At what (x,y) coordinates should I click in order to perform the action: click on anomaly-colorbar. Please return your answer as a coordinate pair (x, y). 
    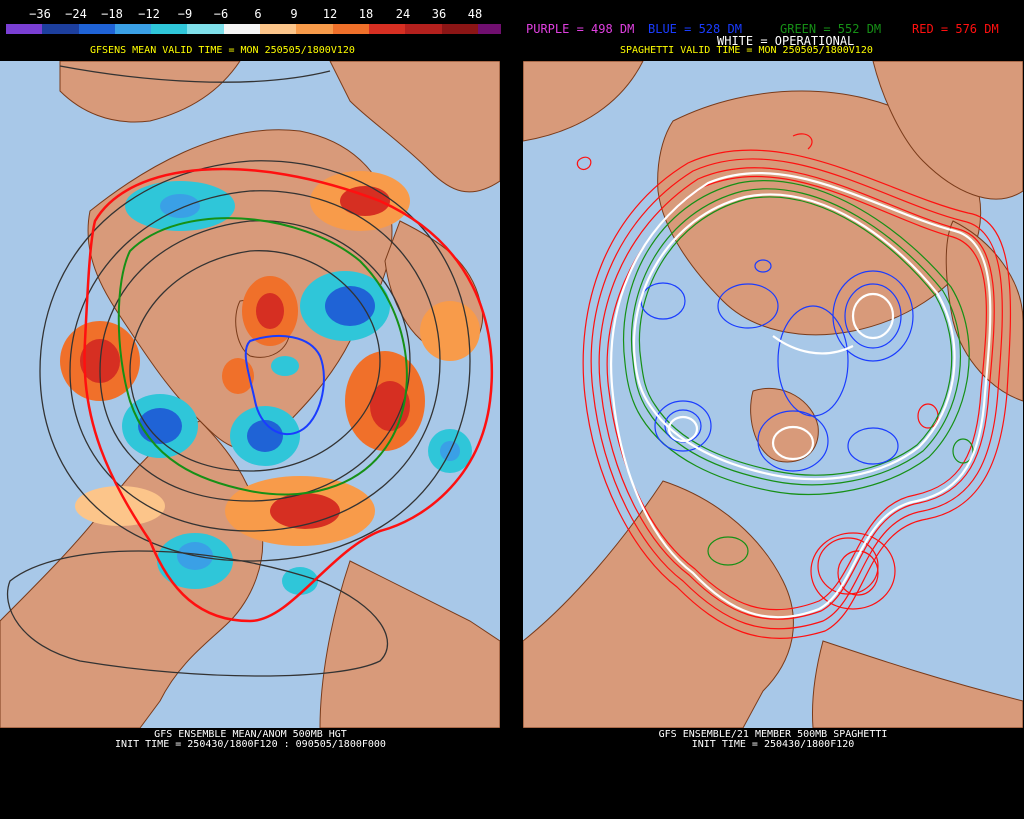
    Looking at the image, I should click on (260, 29).